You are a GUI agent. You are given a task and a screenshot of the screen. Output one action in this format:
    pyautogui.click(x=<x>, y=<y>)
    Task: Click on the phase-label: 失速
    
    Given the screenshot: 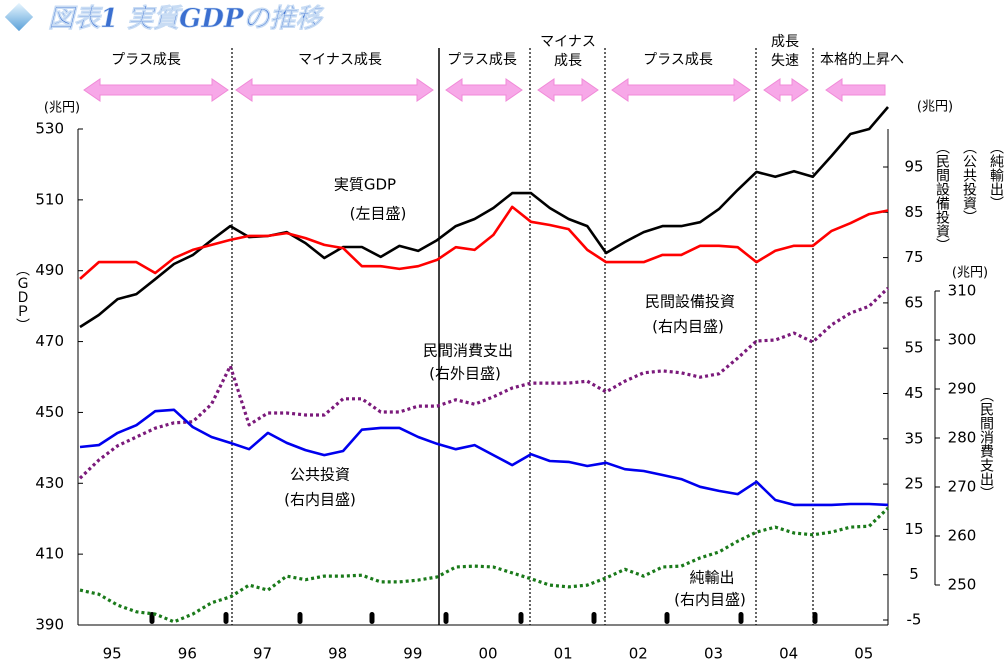 What is the action you would take?
    pyautogui.click(x=785, y=61)
    